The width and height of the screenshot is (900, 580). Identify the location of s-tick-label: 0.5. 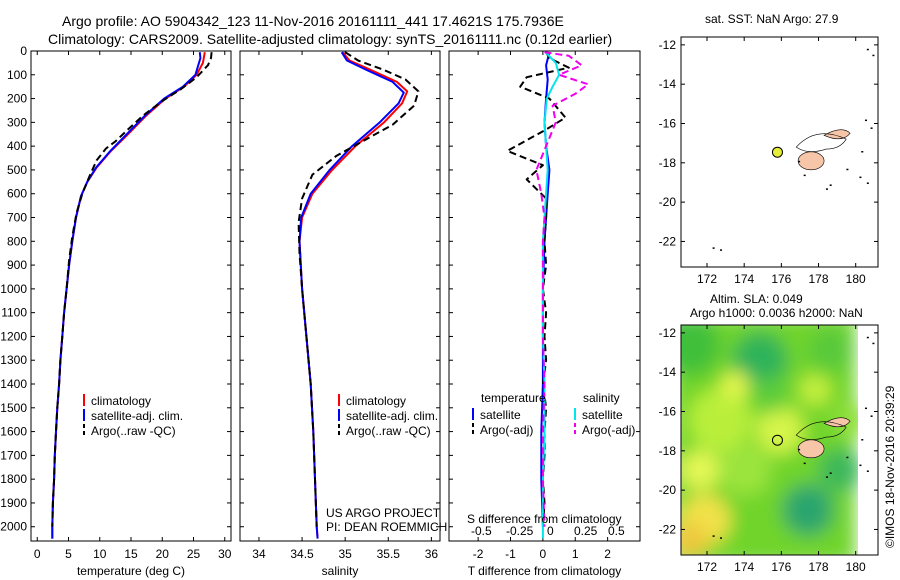
(616, 531).